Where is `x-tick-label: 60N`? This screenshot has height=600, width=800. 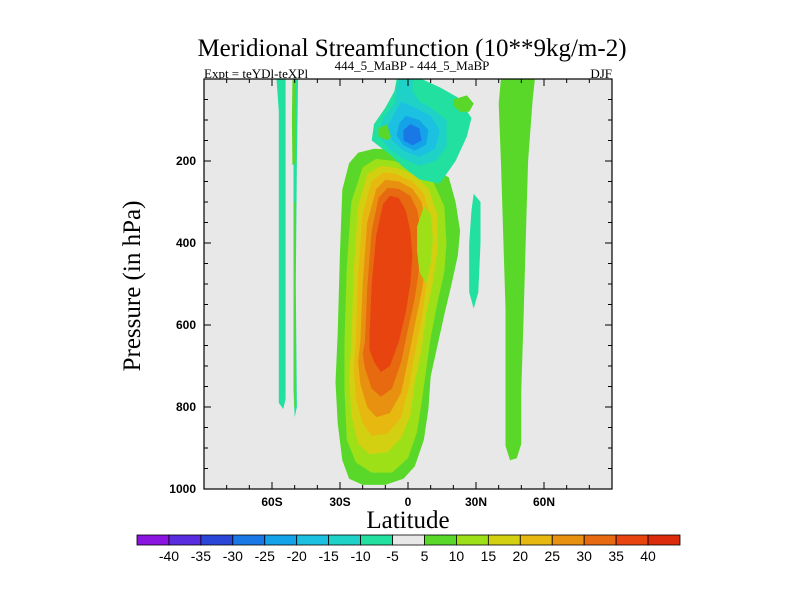
x-tick-label: 60N is located at coordinates (544, 502).